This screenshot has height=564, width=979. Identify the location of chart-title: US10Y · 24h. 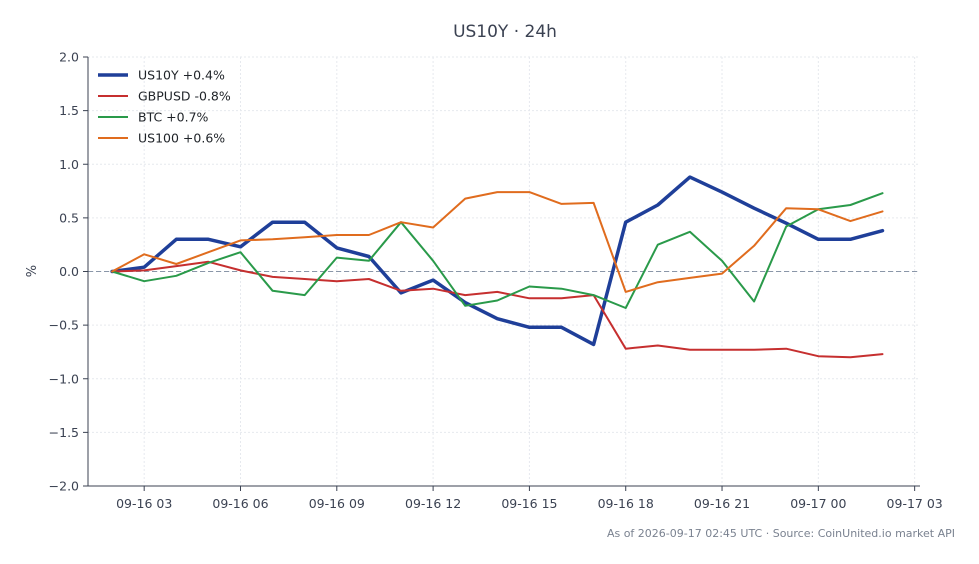
(505, 32).